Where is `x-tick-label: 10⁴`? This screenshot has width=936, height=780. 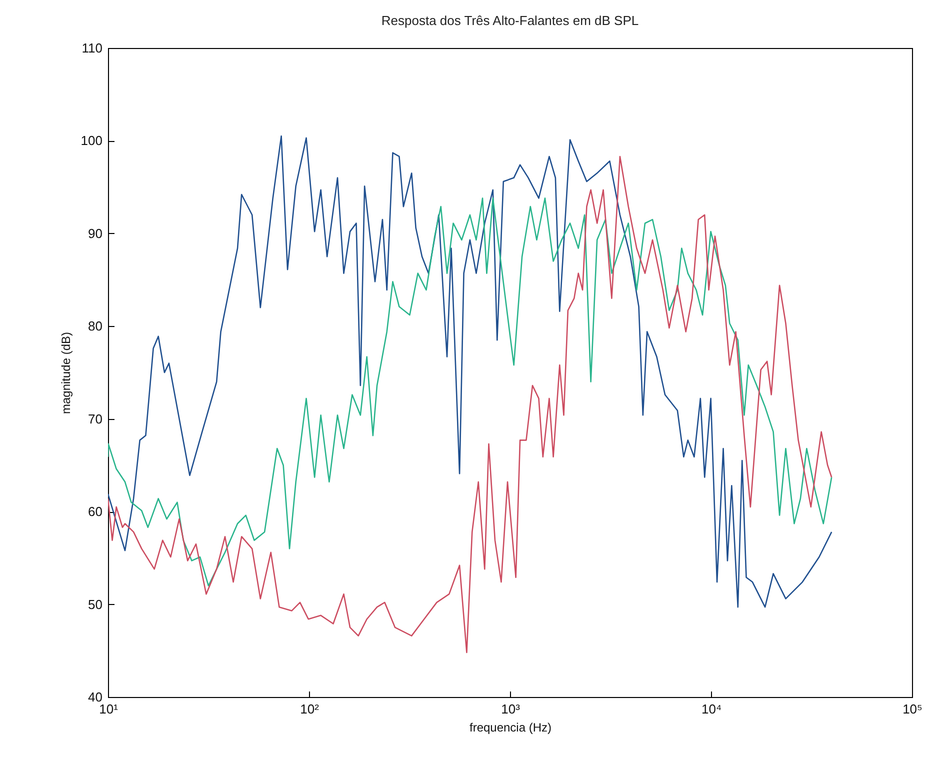 x-tick-label: 10⁴ is located at coordinates (711, 709).